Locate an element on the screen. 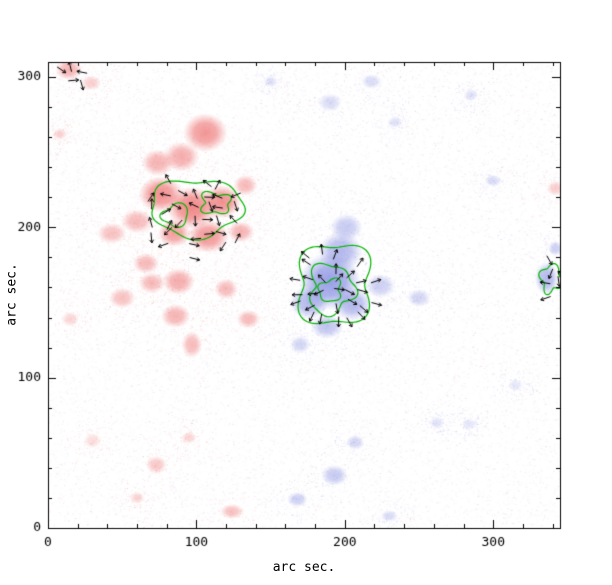  x-axis-label: arc sec. is located at coordinates (304, 567).